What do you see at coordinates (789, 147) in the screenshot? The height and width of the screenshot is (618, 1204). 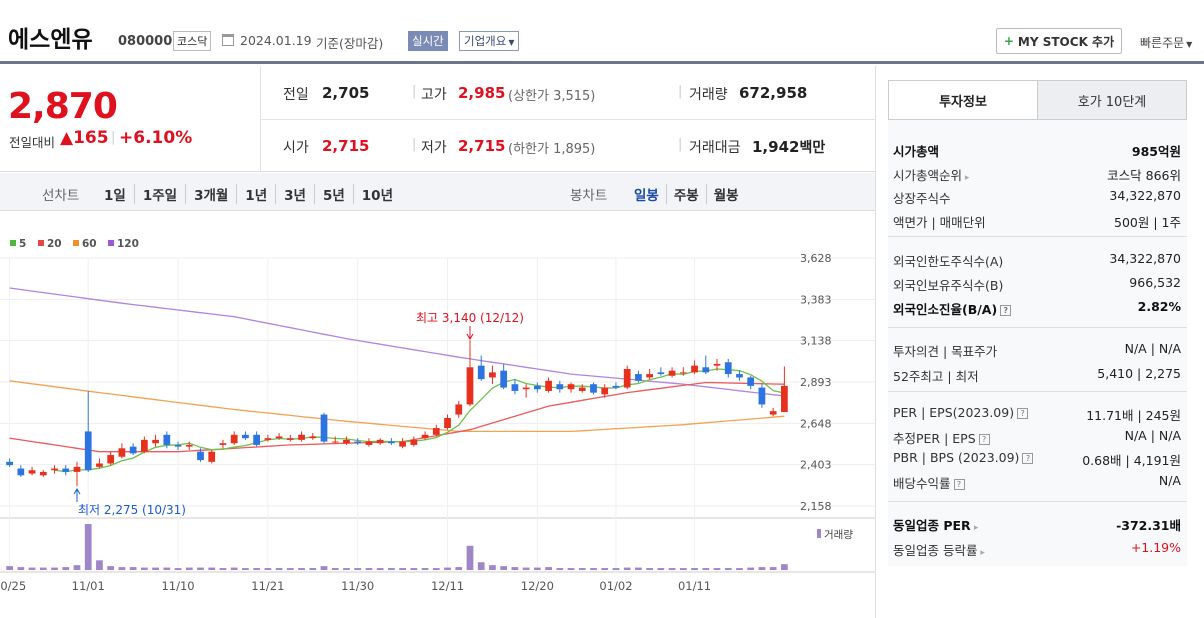 I see `amount-value: 1,942백만` at bounding box center [789, 147].